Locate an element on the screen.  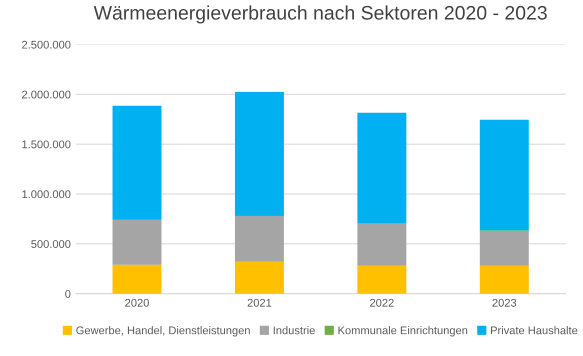
x-tick-label: 2022 is located at coordinates (382, 302).